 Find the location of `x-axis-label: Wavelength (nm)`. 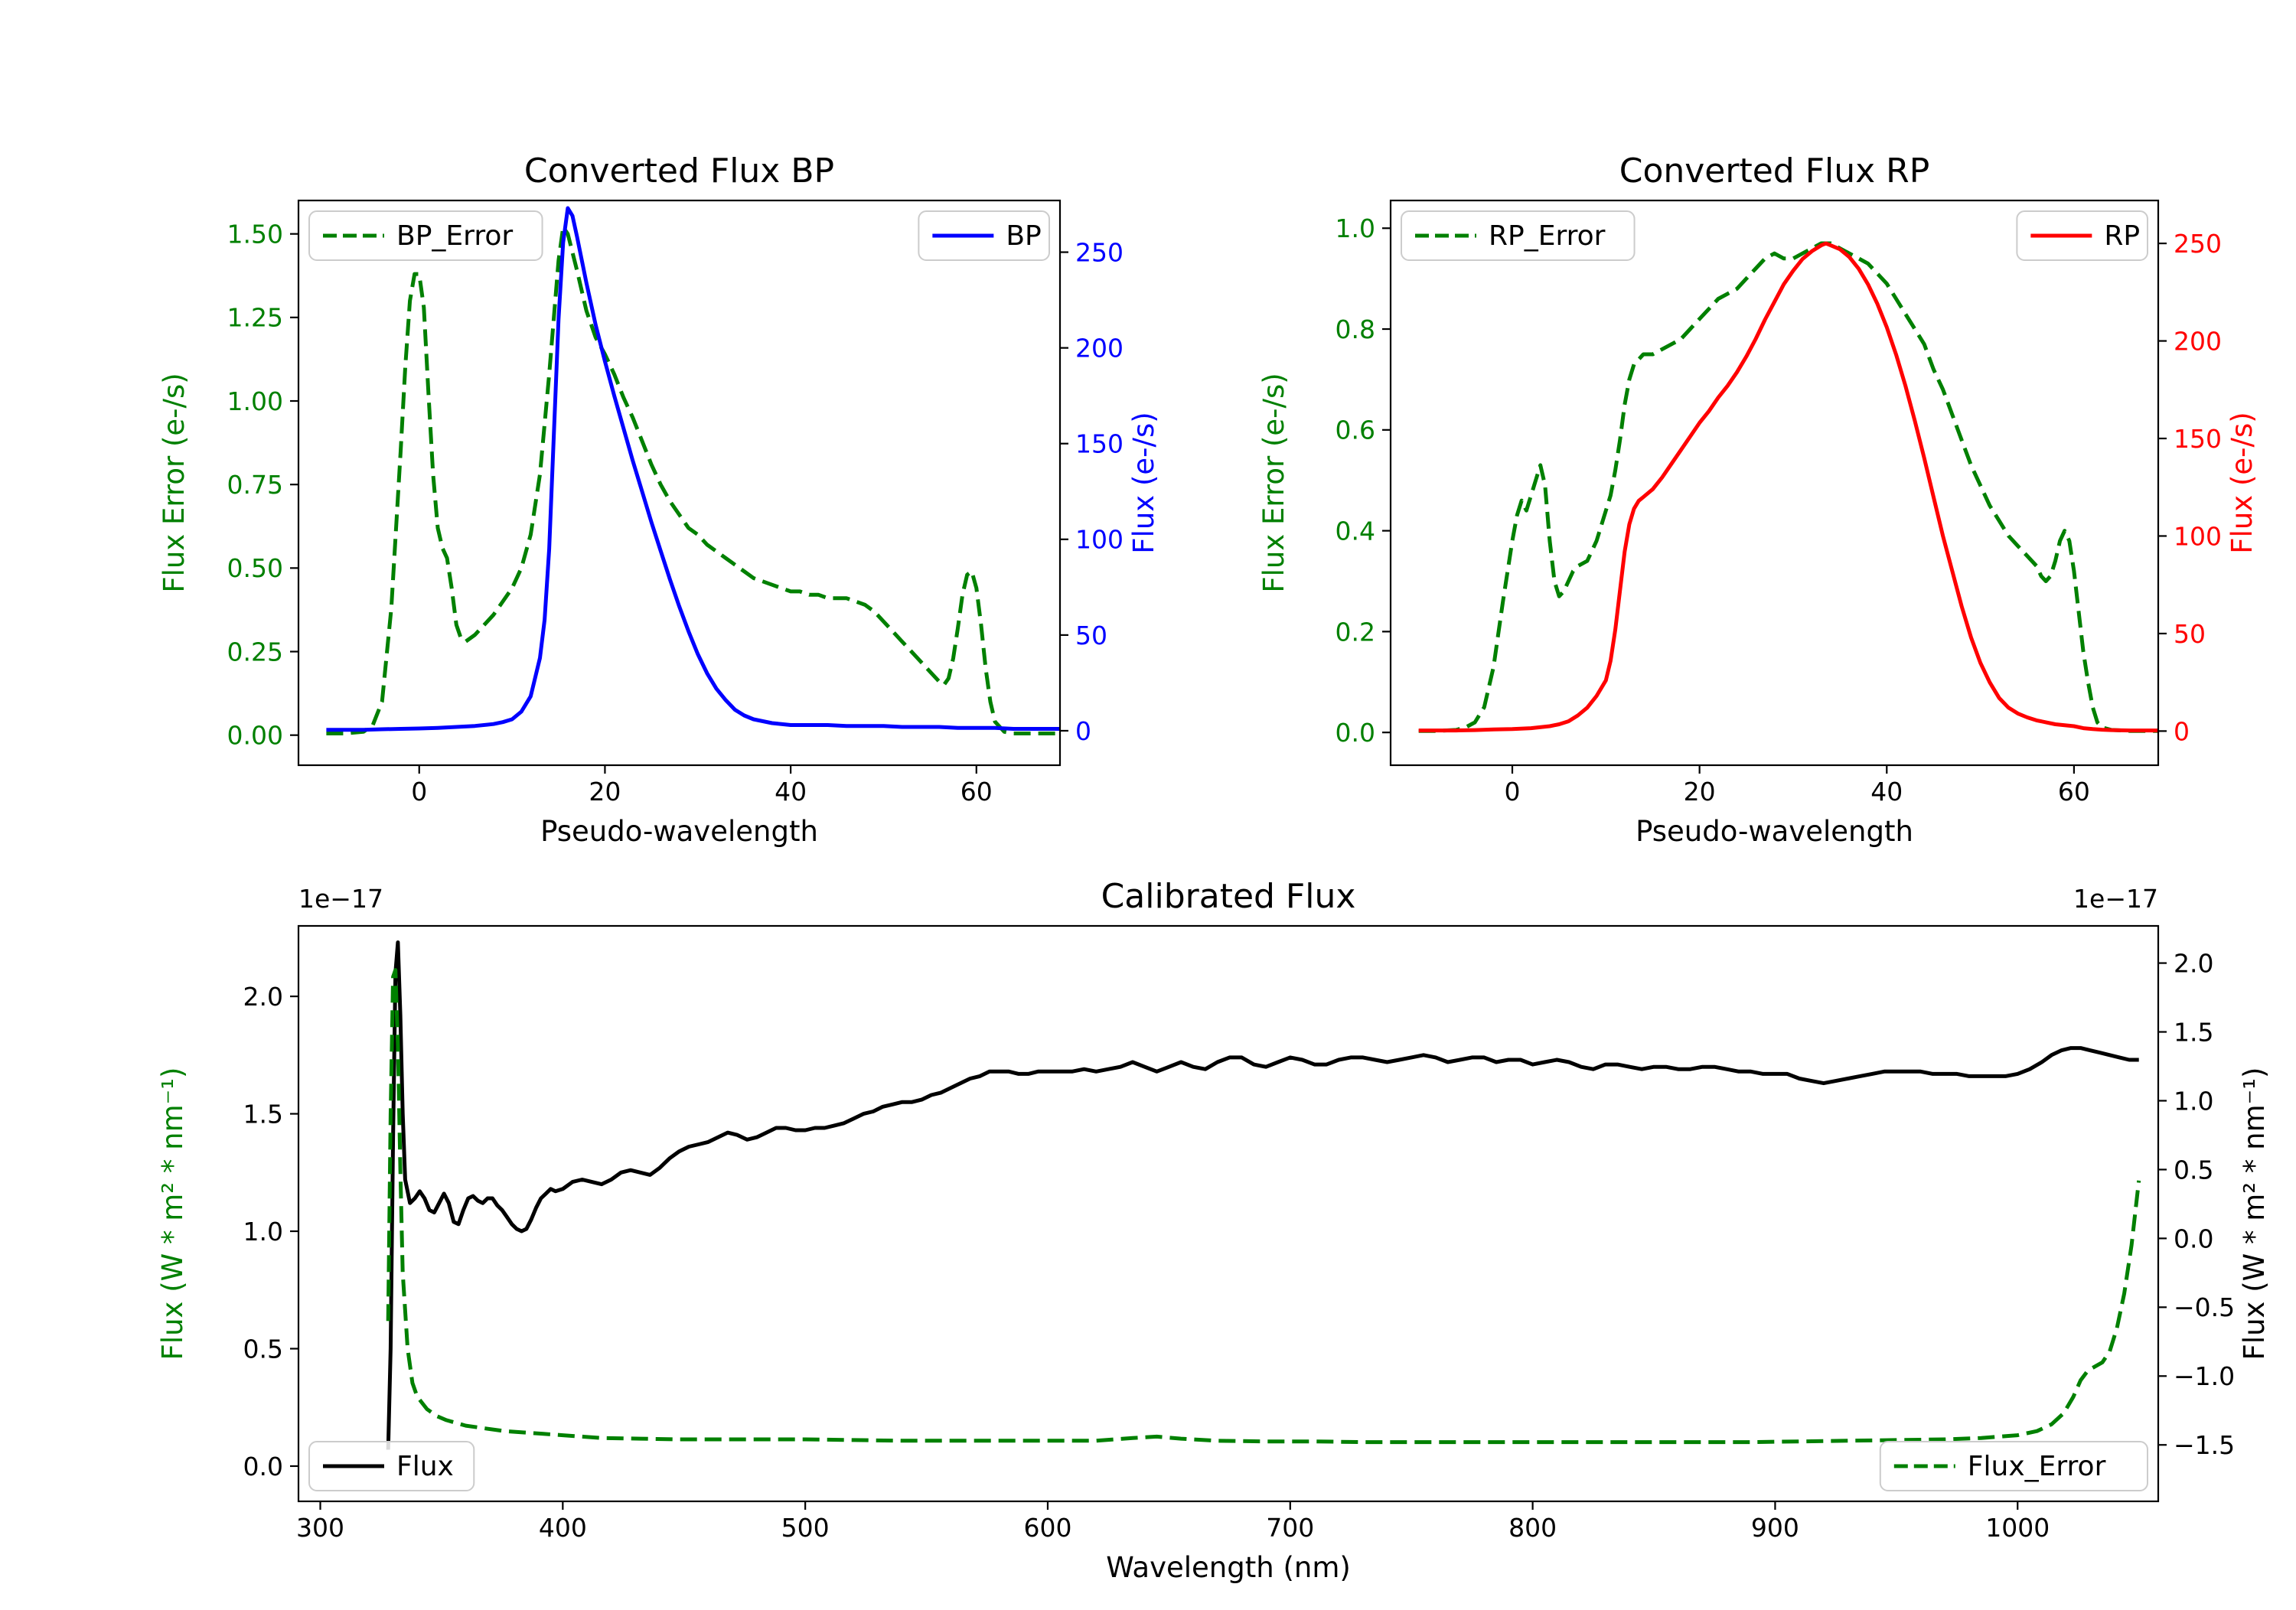

x-axis-label: Wavelength (nm) is located at coordinates (1228, 1568).